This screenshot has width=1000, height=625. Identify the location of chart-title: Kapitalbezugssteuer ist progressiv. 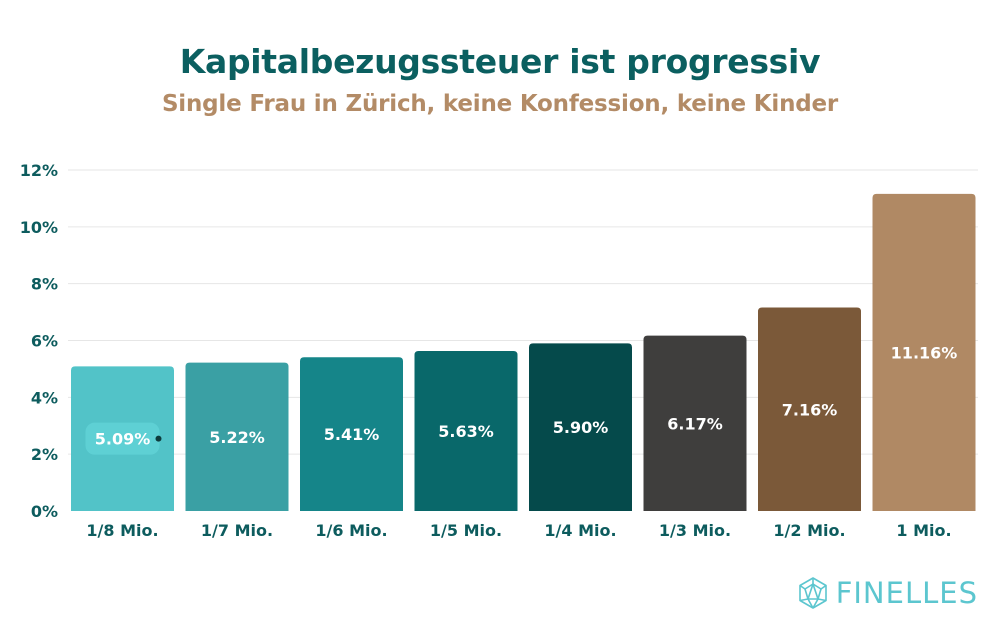
(500, 61).